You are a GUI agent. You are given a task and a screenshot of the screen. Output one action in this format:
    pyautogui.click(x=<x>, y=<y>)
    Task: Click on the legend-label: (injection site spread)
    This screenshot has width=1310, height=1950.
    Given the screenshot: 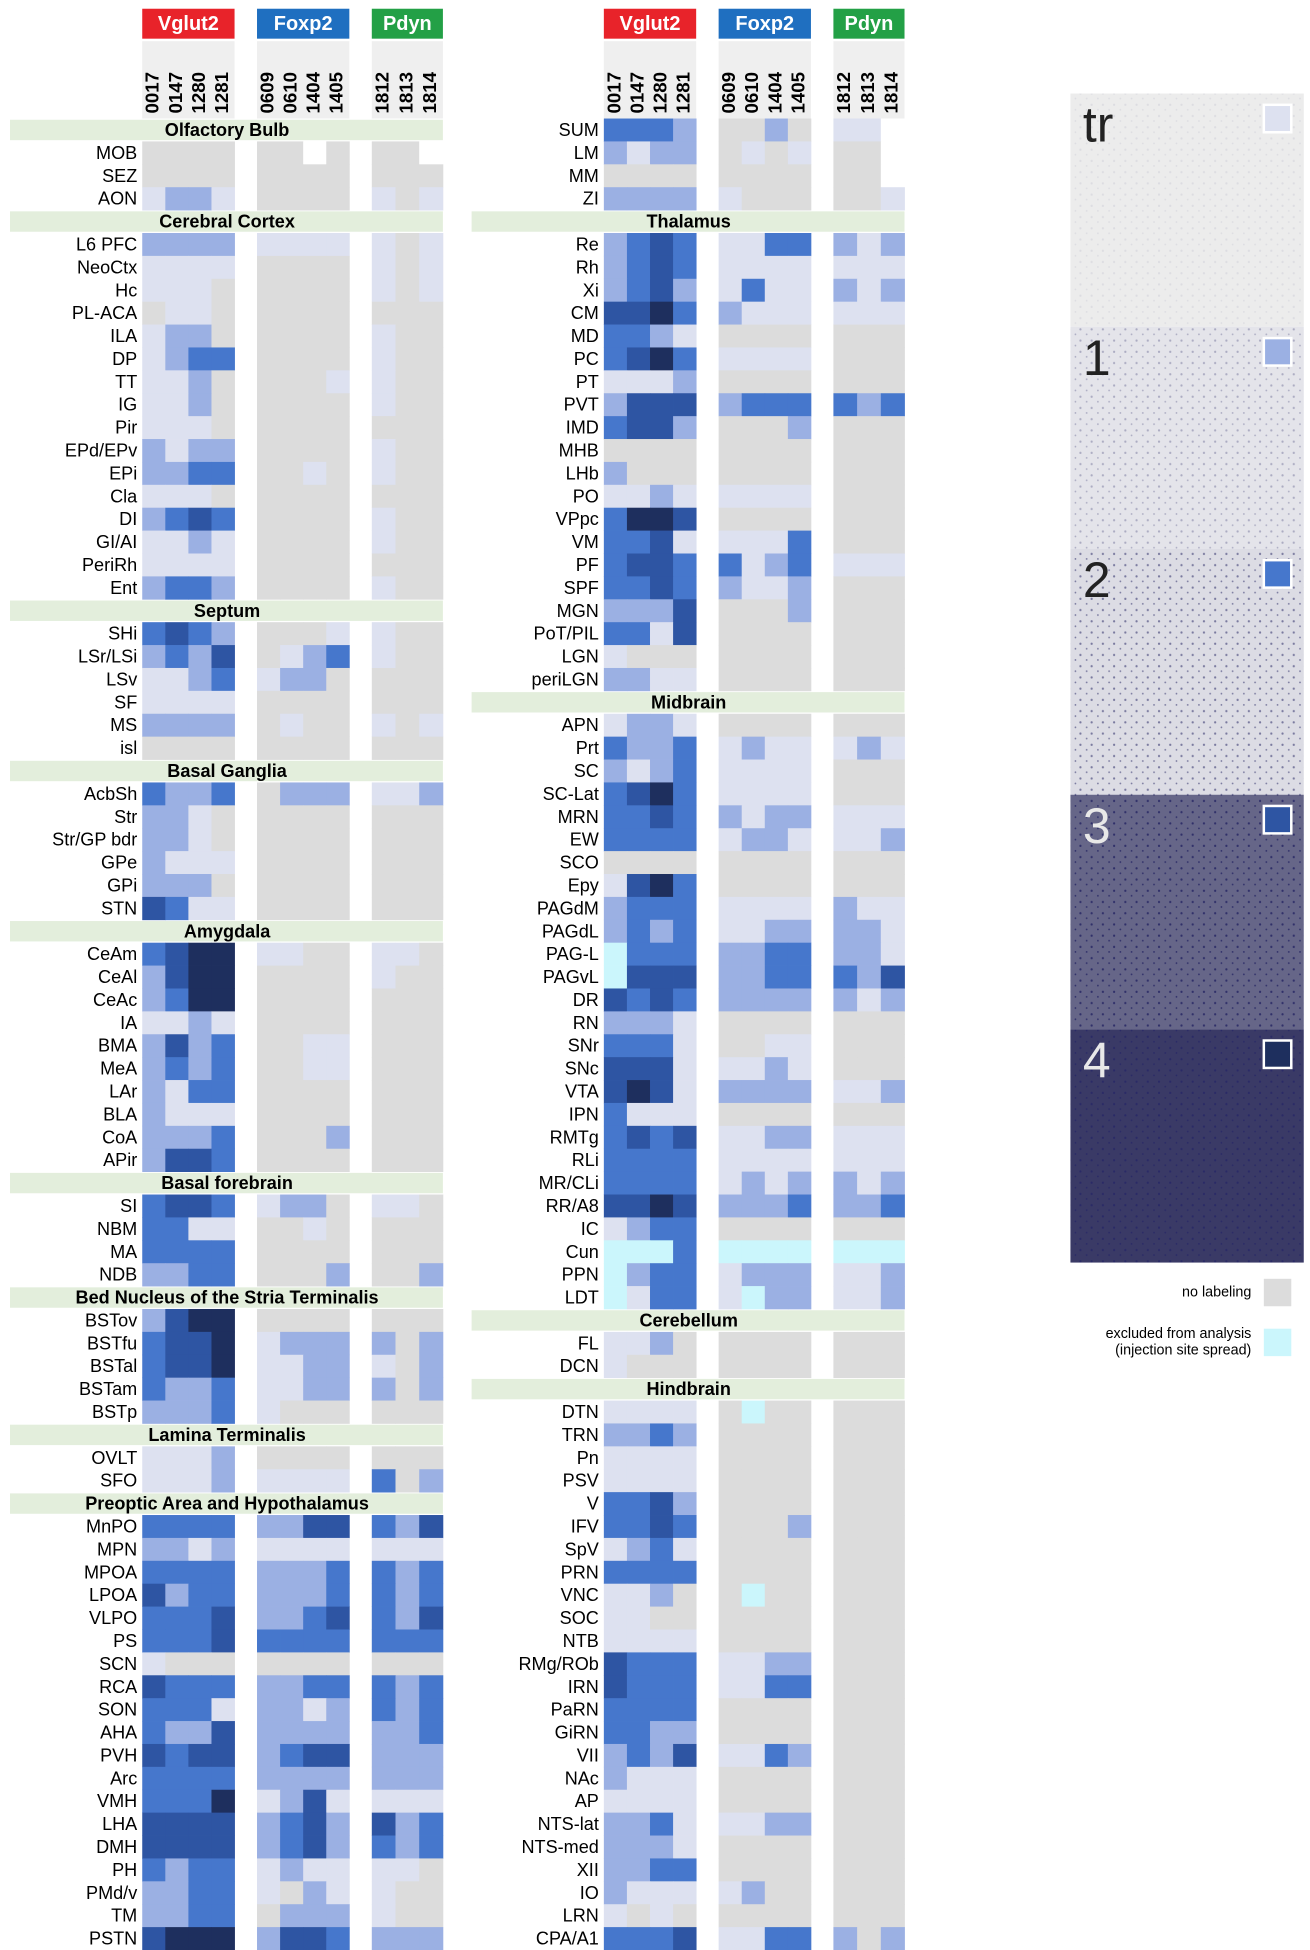 What is the action you would take?
    pyautogui.click(x=1183, y=1350)
    